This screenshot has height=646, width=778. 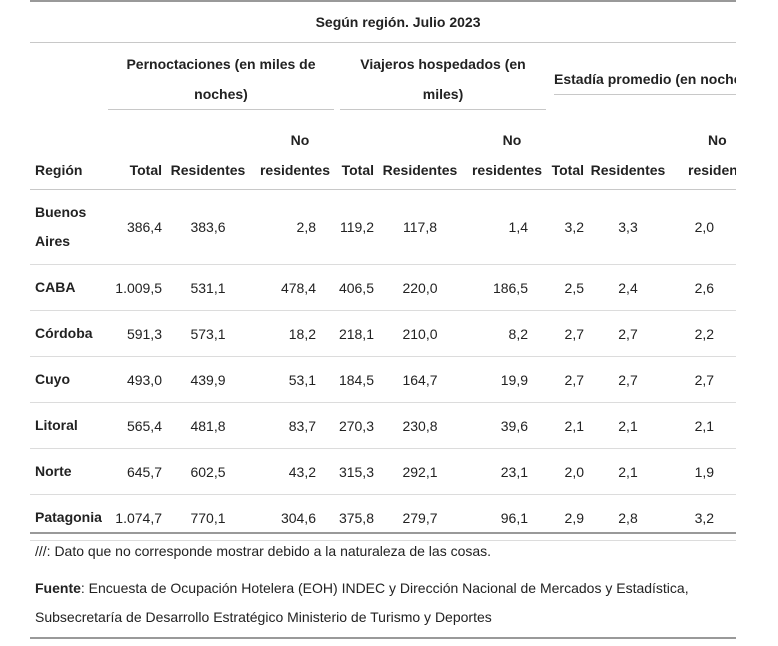 I want to click on table-cell: 43,2, so click(x=292, y=471).